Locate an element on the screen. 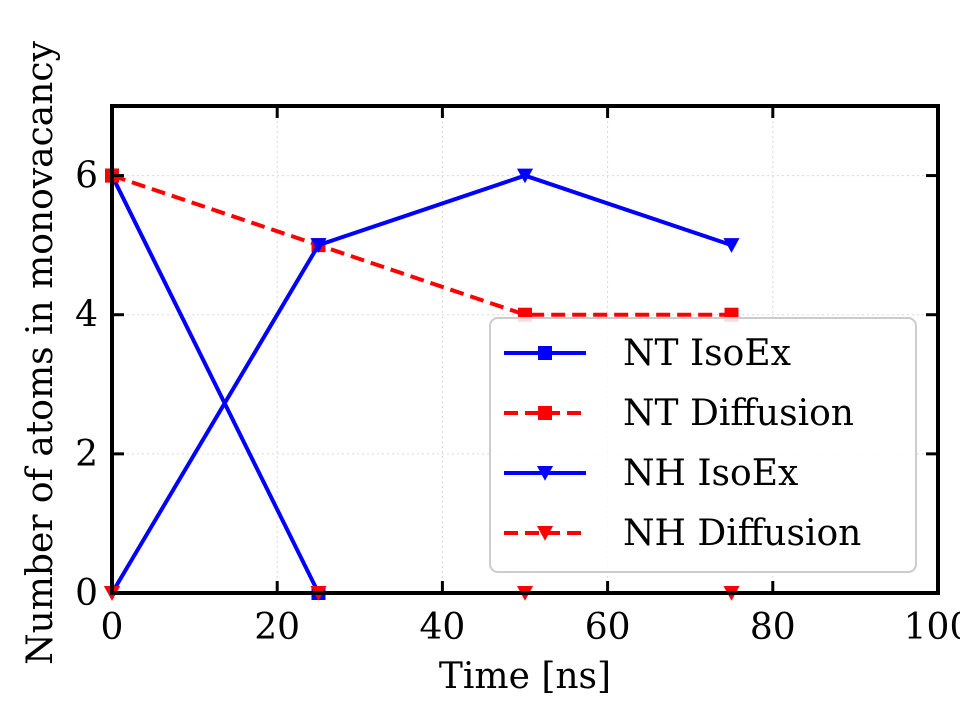  y-tick-label: 0 is located at coordinates (86, 593).